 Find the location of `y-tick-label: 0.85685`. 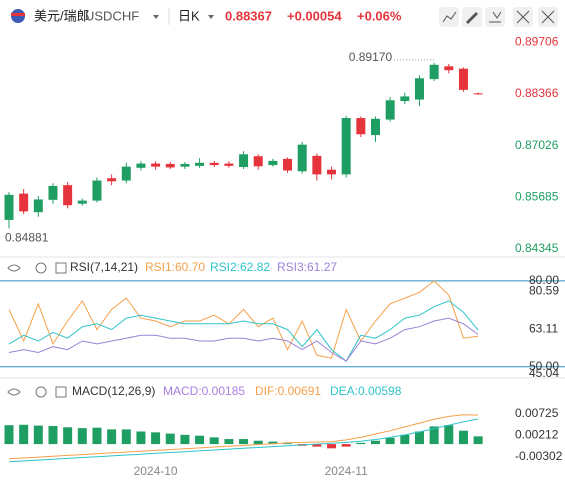

y-tick-label: 0.85685 is located at coordinates (537, 196).